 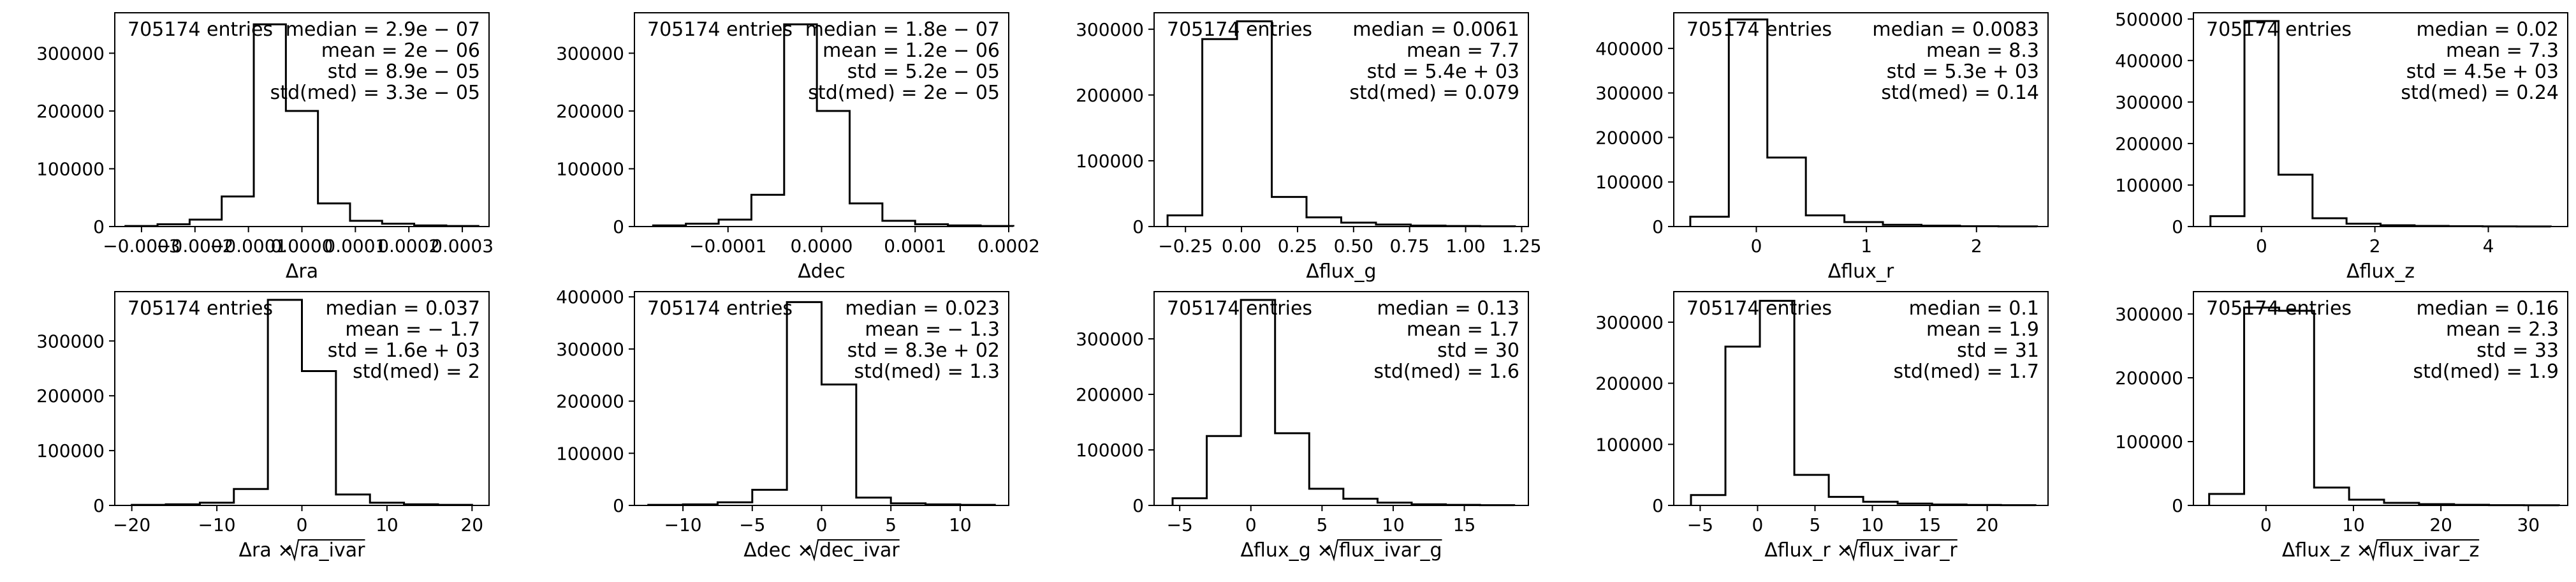 I want to click on x-axis-label: Δflux_r × flux_ivar_r, so click(x=1861, y=550).